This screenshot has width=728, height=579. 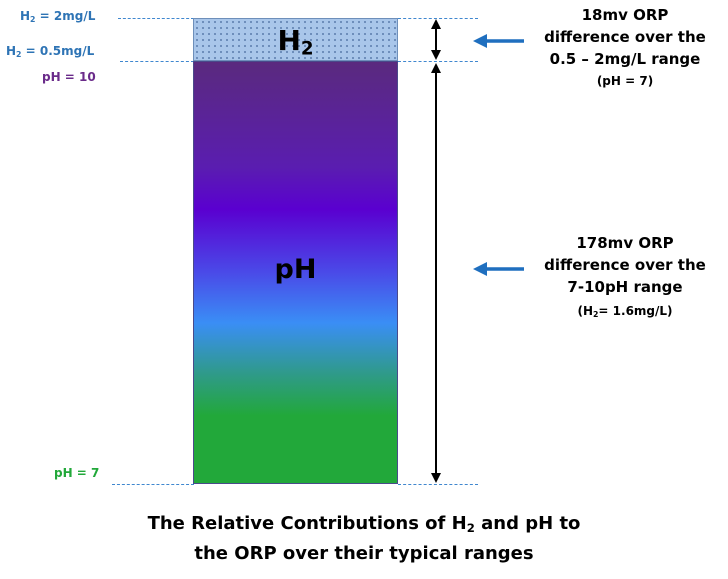 What do you see at coordinates (625, 37) in the screenshot?
I see `h2-annotation-line: difference over the` at bounding box center [625, 37].